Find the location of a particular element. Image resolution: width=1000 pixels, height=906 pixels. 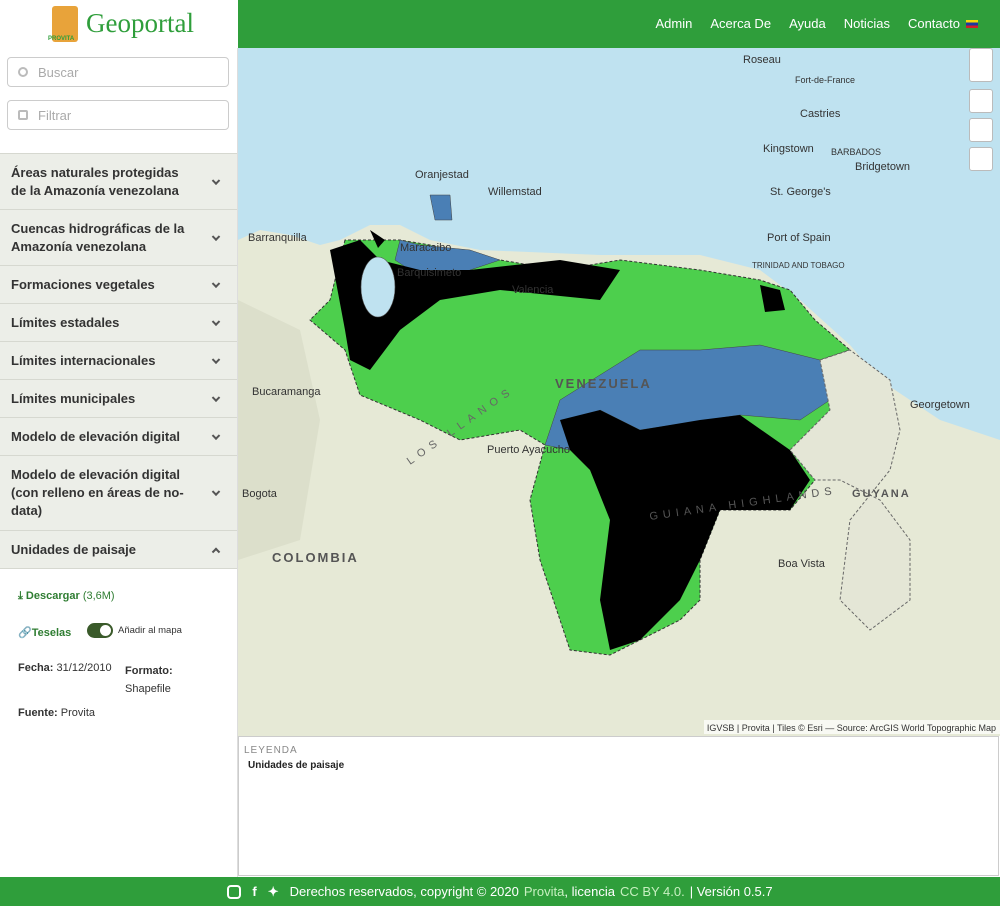

format-label: Formato: is located at coordinates (149, 671).